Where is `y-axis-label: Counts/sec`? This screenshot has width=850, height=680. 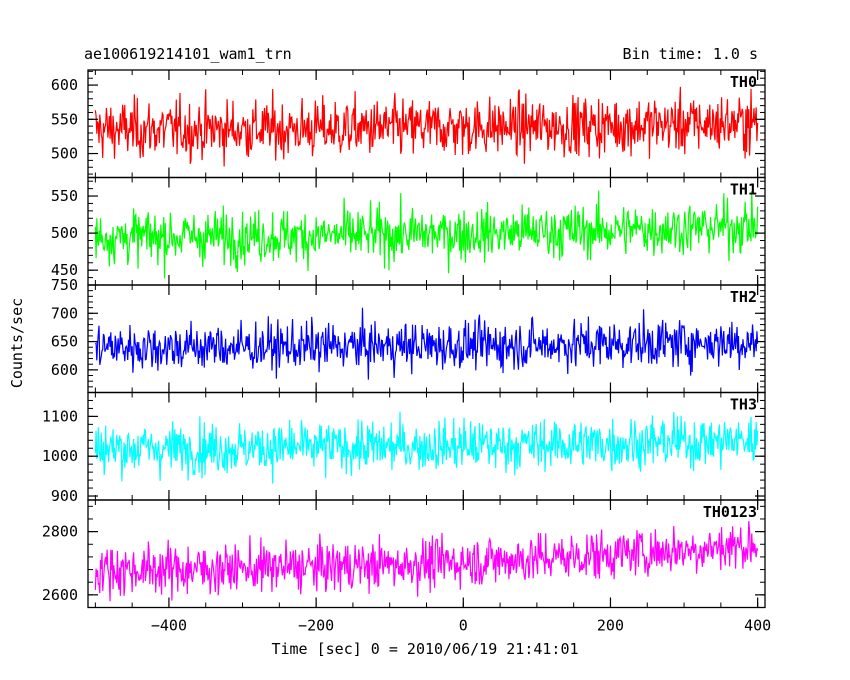 y-axis-label: Counts/sec is located at coordinates (17, 343).